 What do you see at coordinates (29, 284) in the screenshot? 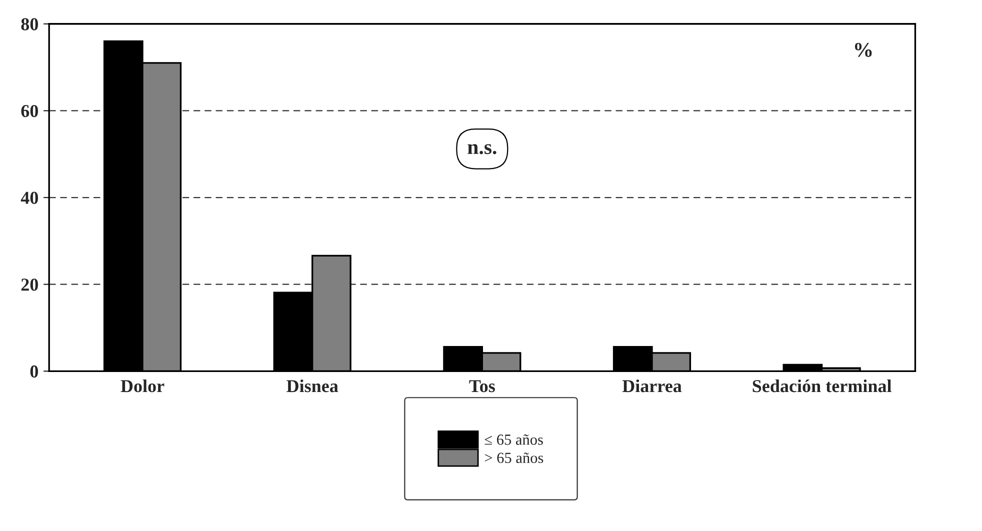
I see `y-tick-label: 20` at bounding box center [29, 284].